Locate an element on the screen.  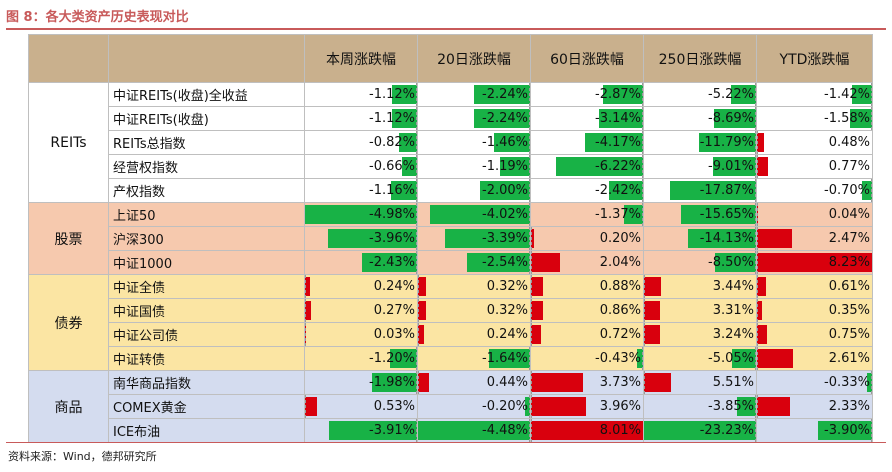
metric-cell: 3.24% is located at coordinates (700, 334).